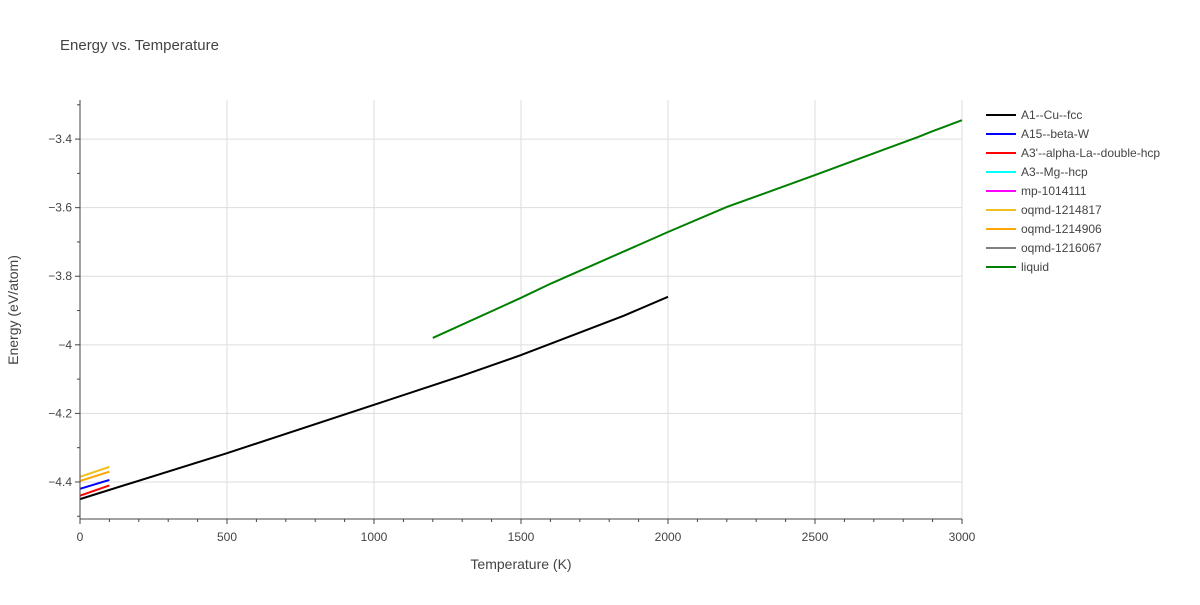  I want to click on series-line-a3-alpha-la-double-hcp, so click(94, 490).